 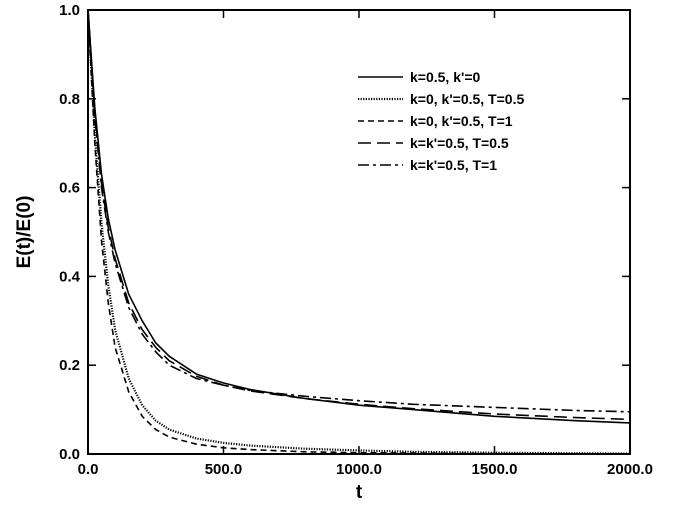 What do you see at coordinates (69, 454) in the screenshot?
I see `y-tick-label: 0.0` at bounding box center [69, 454].